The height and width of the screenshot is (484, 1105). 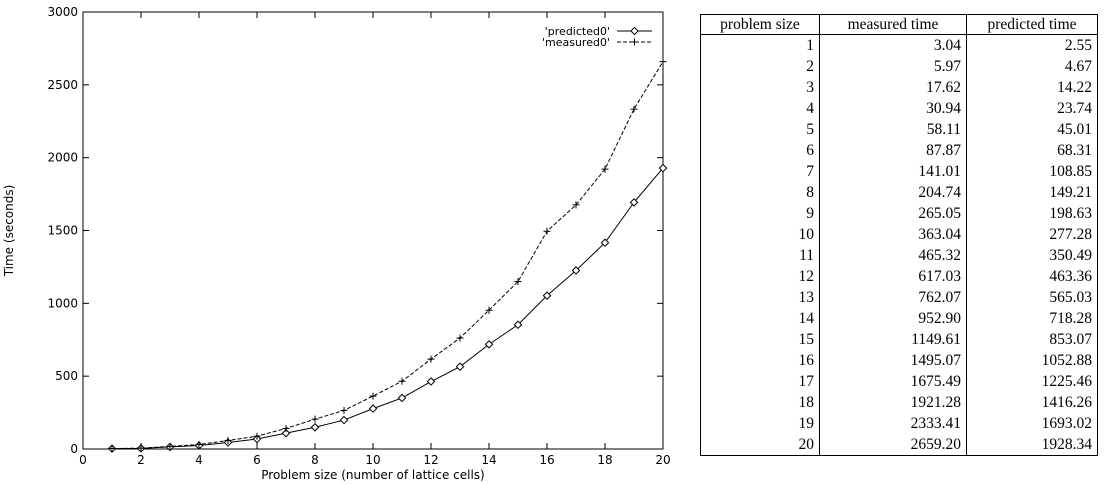 I want to click on y-tick-label: 0, so click(x=74, y=449).